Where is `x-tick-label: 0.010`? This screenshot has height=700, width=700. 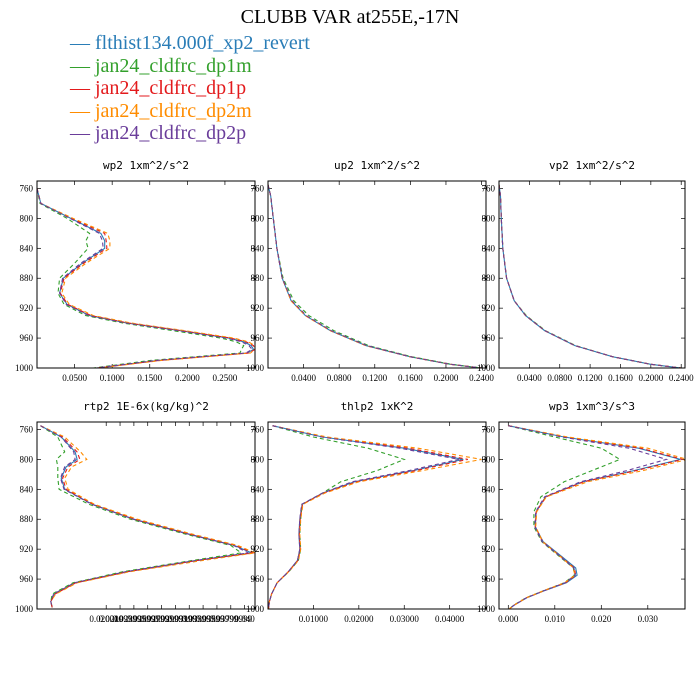 x-tick-label: 0.010 is located at coordinates (555, 619).